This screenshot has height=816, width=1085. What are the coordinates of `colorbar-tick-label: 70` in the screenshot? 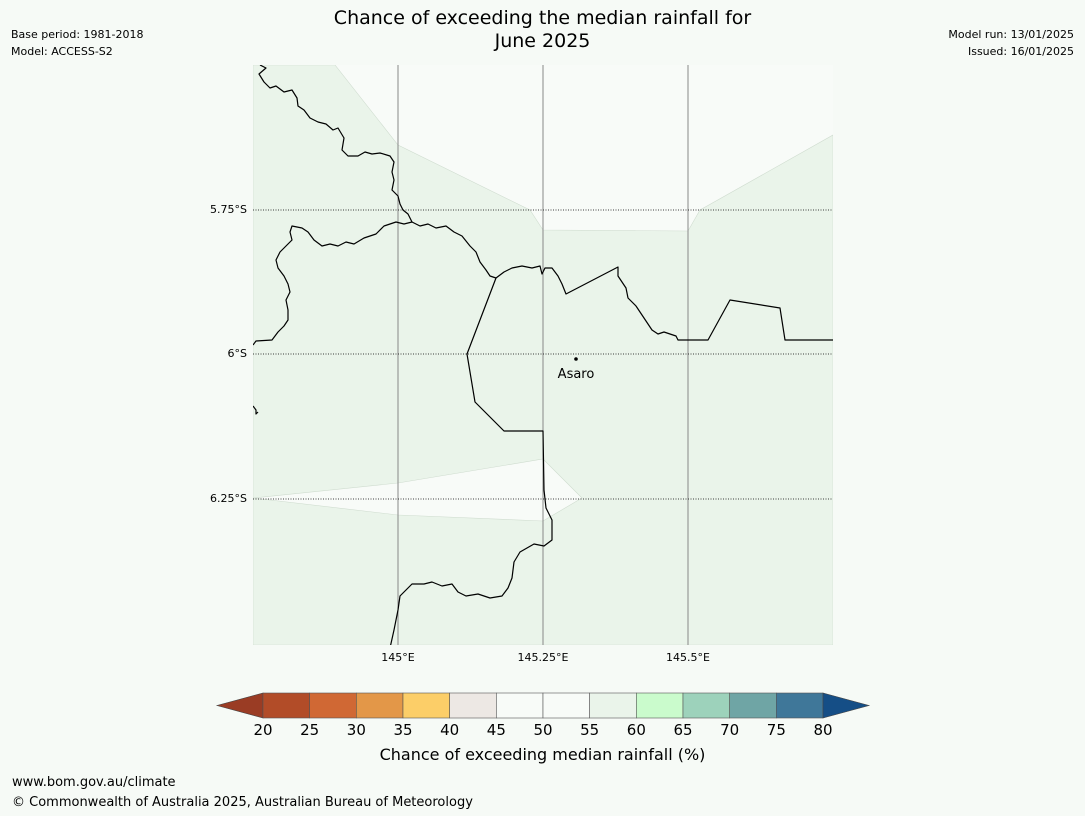 It's located at (729, 730).